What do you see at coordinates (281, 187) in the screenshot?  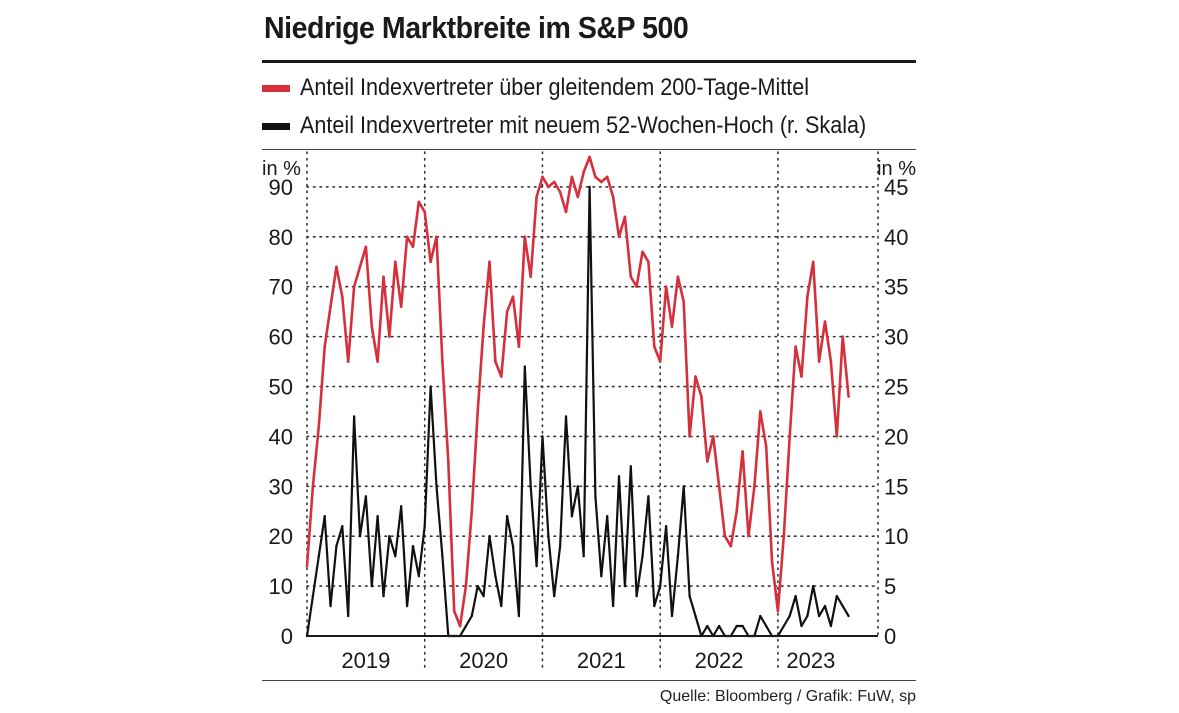 I see `left-tick-label: 90` at bounding box center [281, 187].